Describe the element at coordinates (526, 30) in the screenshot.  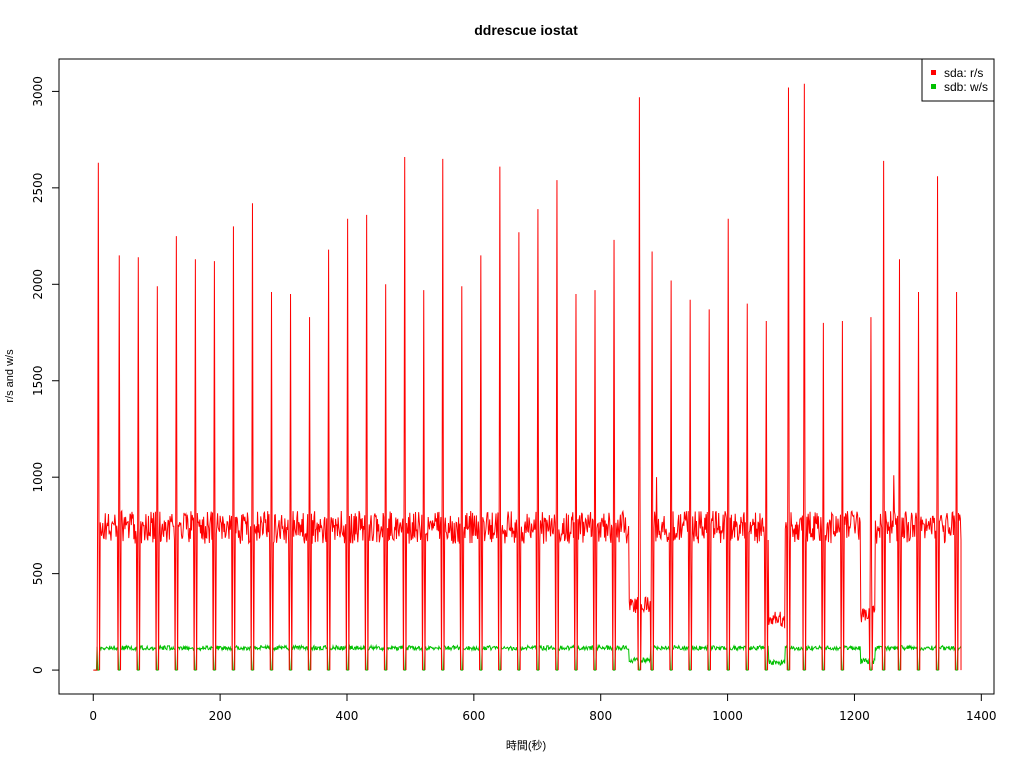
I see `chart-title: ddrescue iostat` at that location.